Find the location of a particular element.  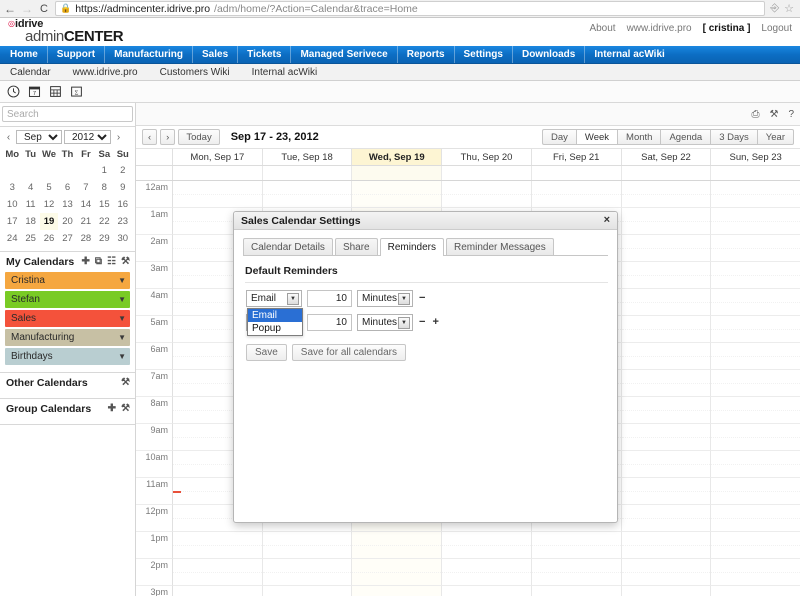

view-button-3-days: 3 Days is located at coordinates (733, 137).